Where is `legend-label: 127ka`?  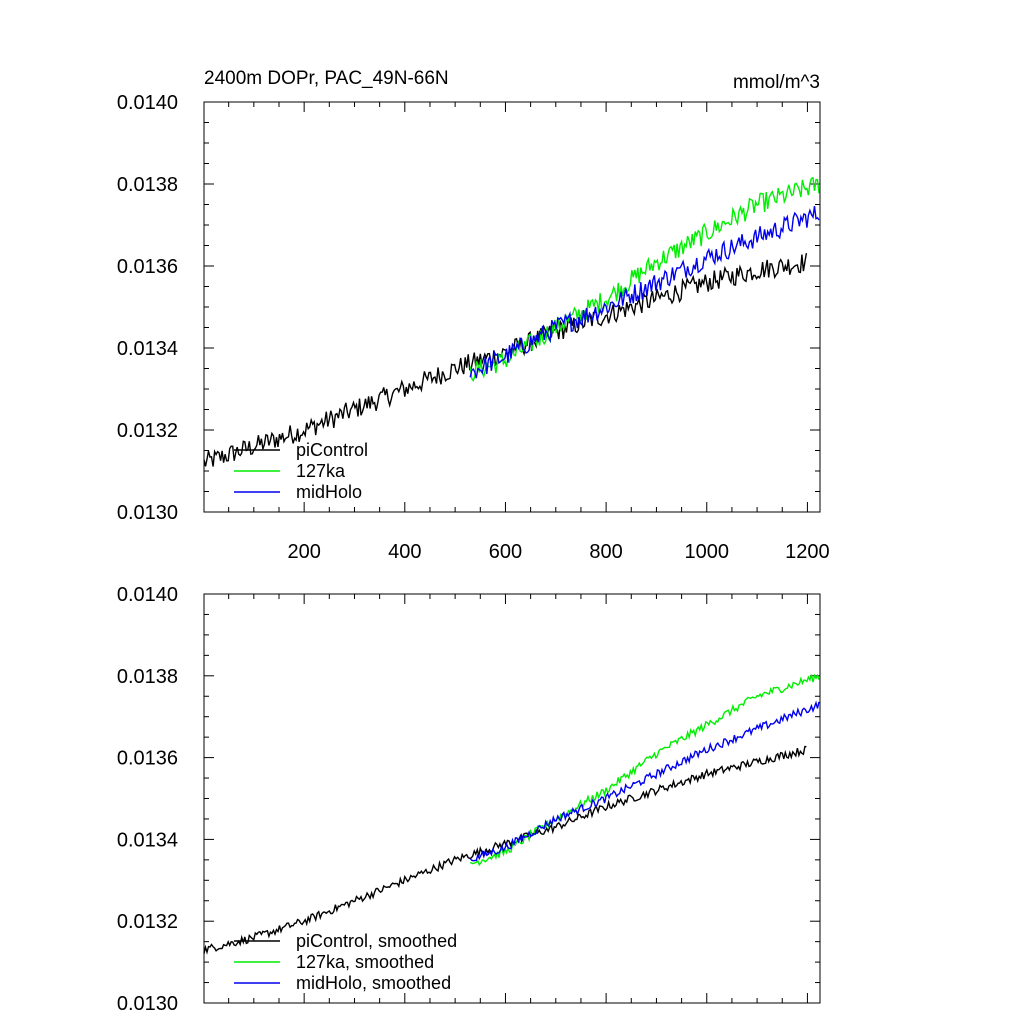 legend-label: 127ka is located at coordinates (321, 471).